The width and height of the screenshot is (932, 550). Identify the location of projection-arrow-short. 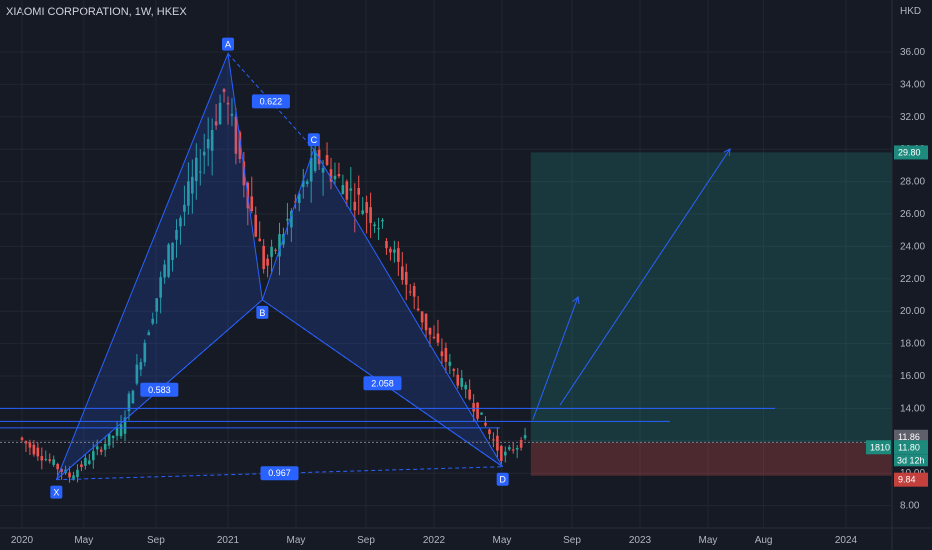
(555, 358).